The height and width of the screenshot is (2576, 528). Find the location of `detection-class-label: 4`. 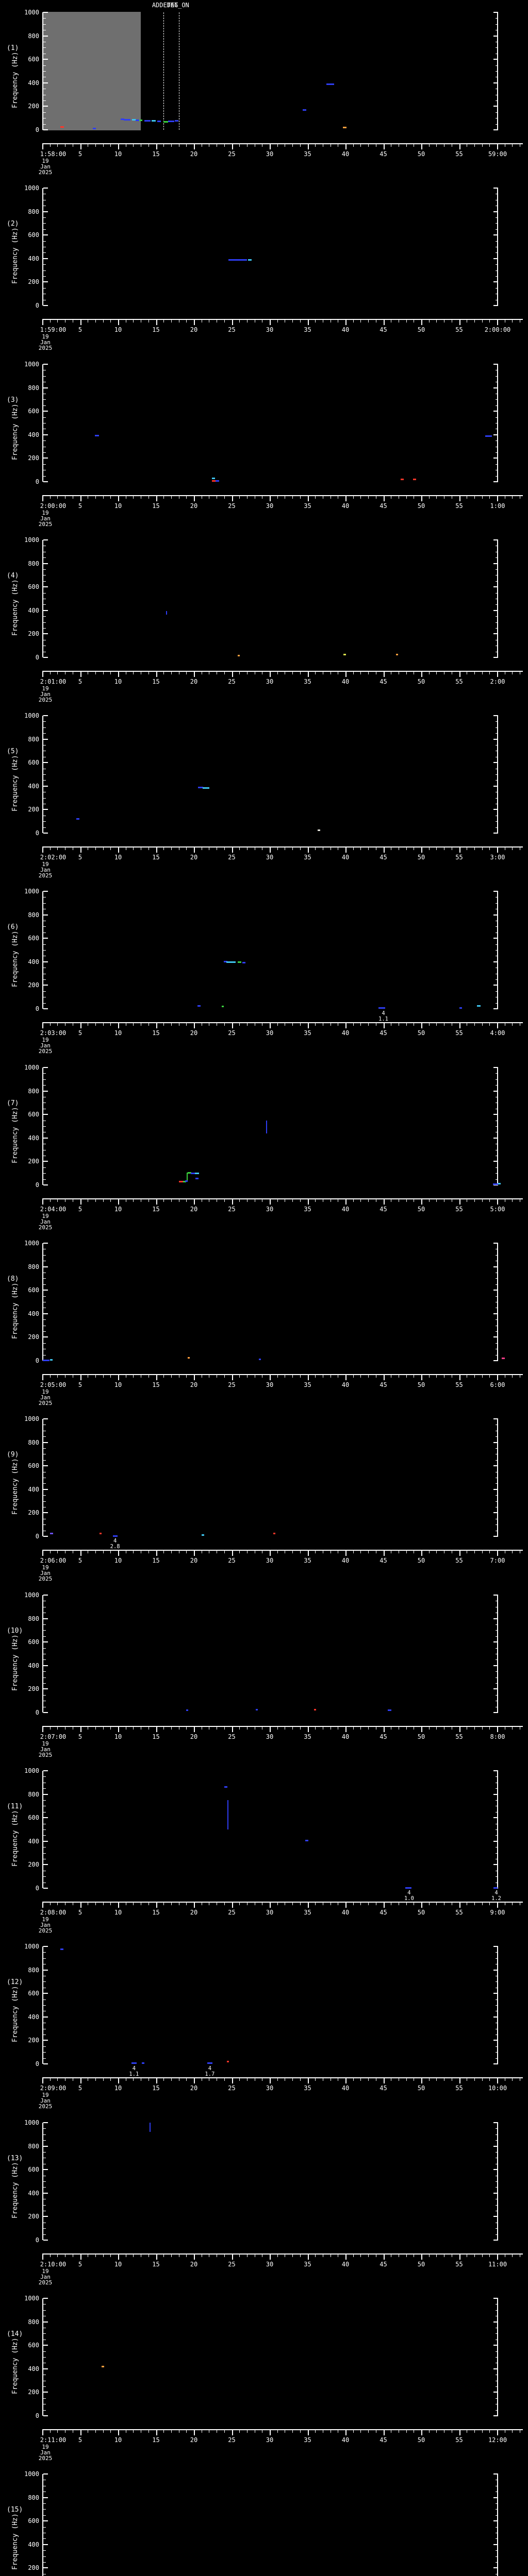

detection-class-label: 4 is located at coordinates (496, 1893).